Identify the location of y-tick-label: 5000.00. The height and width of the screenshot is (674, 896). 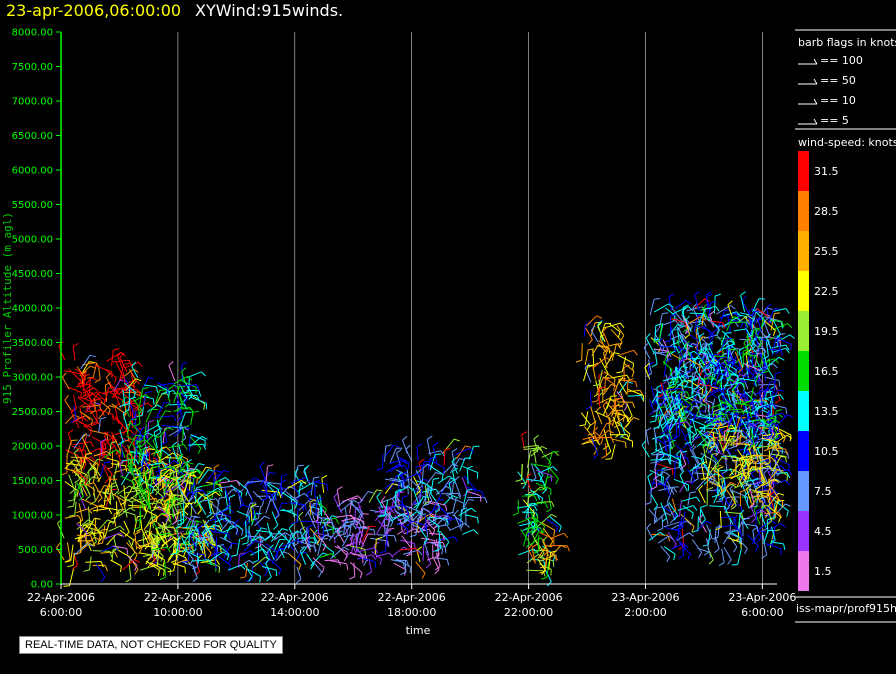
(32, 240).